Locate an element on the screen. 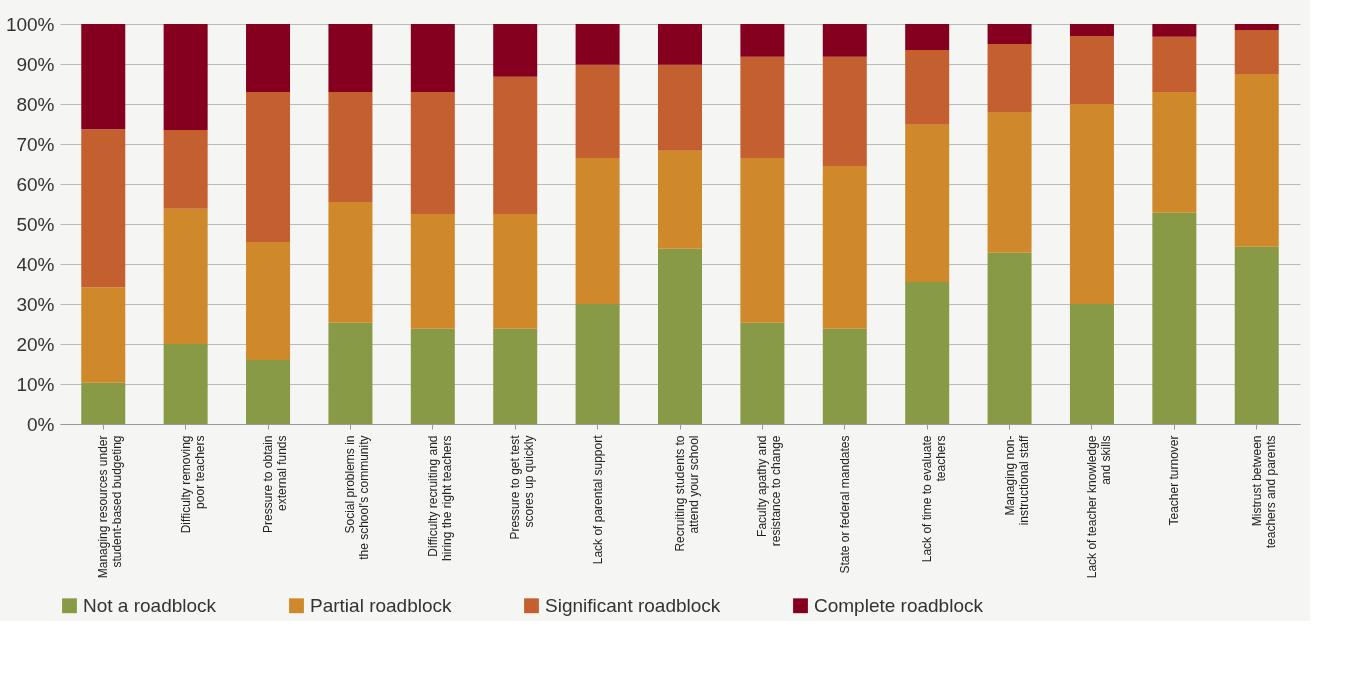 This screenshot has width=1351, height=686. y-tick-label: 20% is located at coordinates (35, 344).